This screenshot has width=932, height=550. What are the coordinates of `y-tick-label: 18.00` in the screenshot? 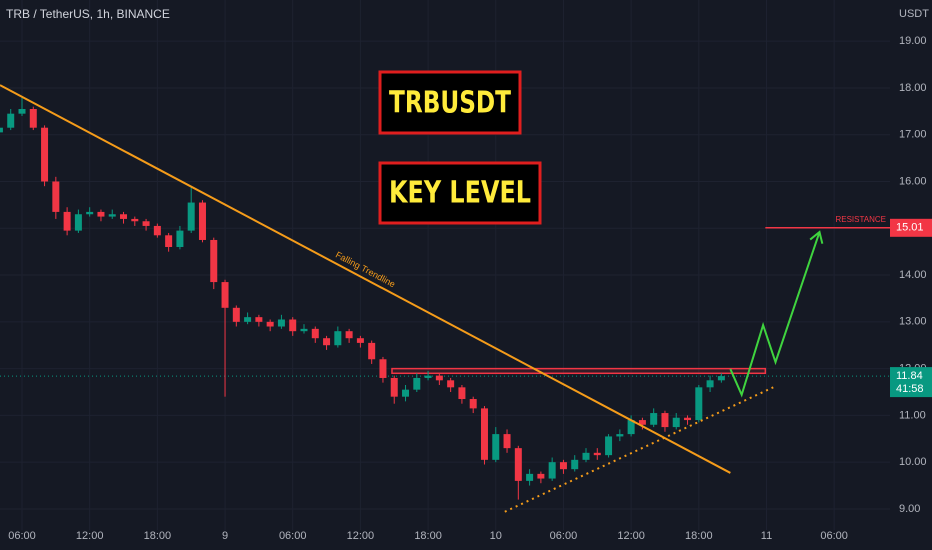 It's located at (913, 88).